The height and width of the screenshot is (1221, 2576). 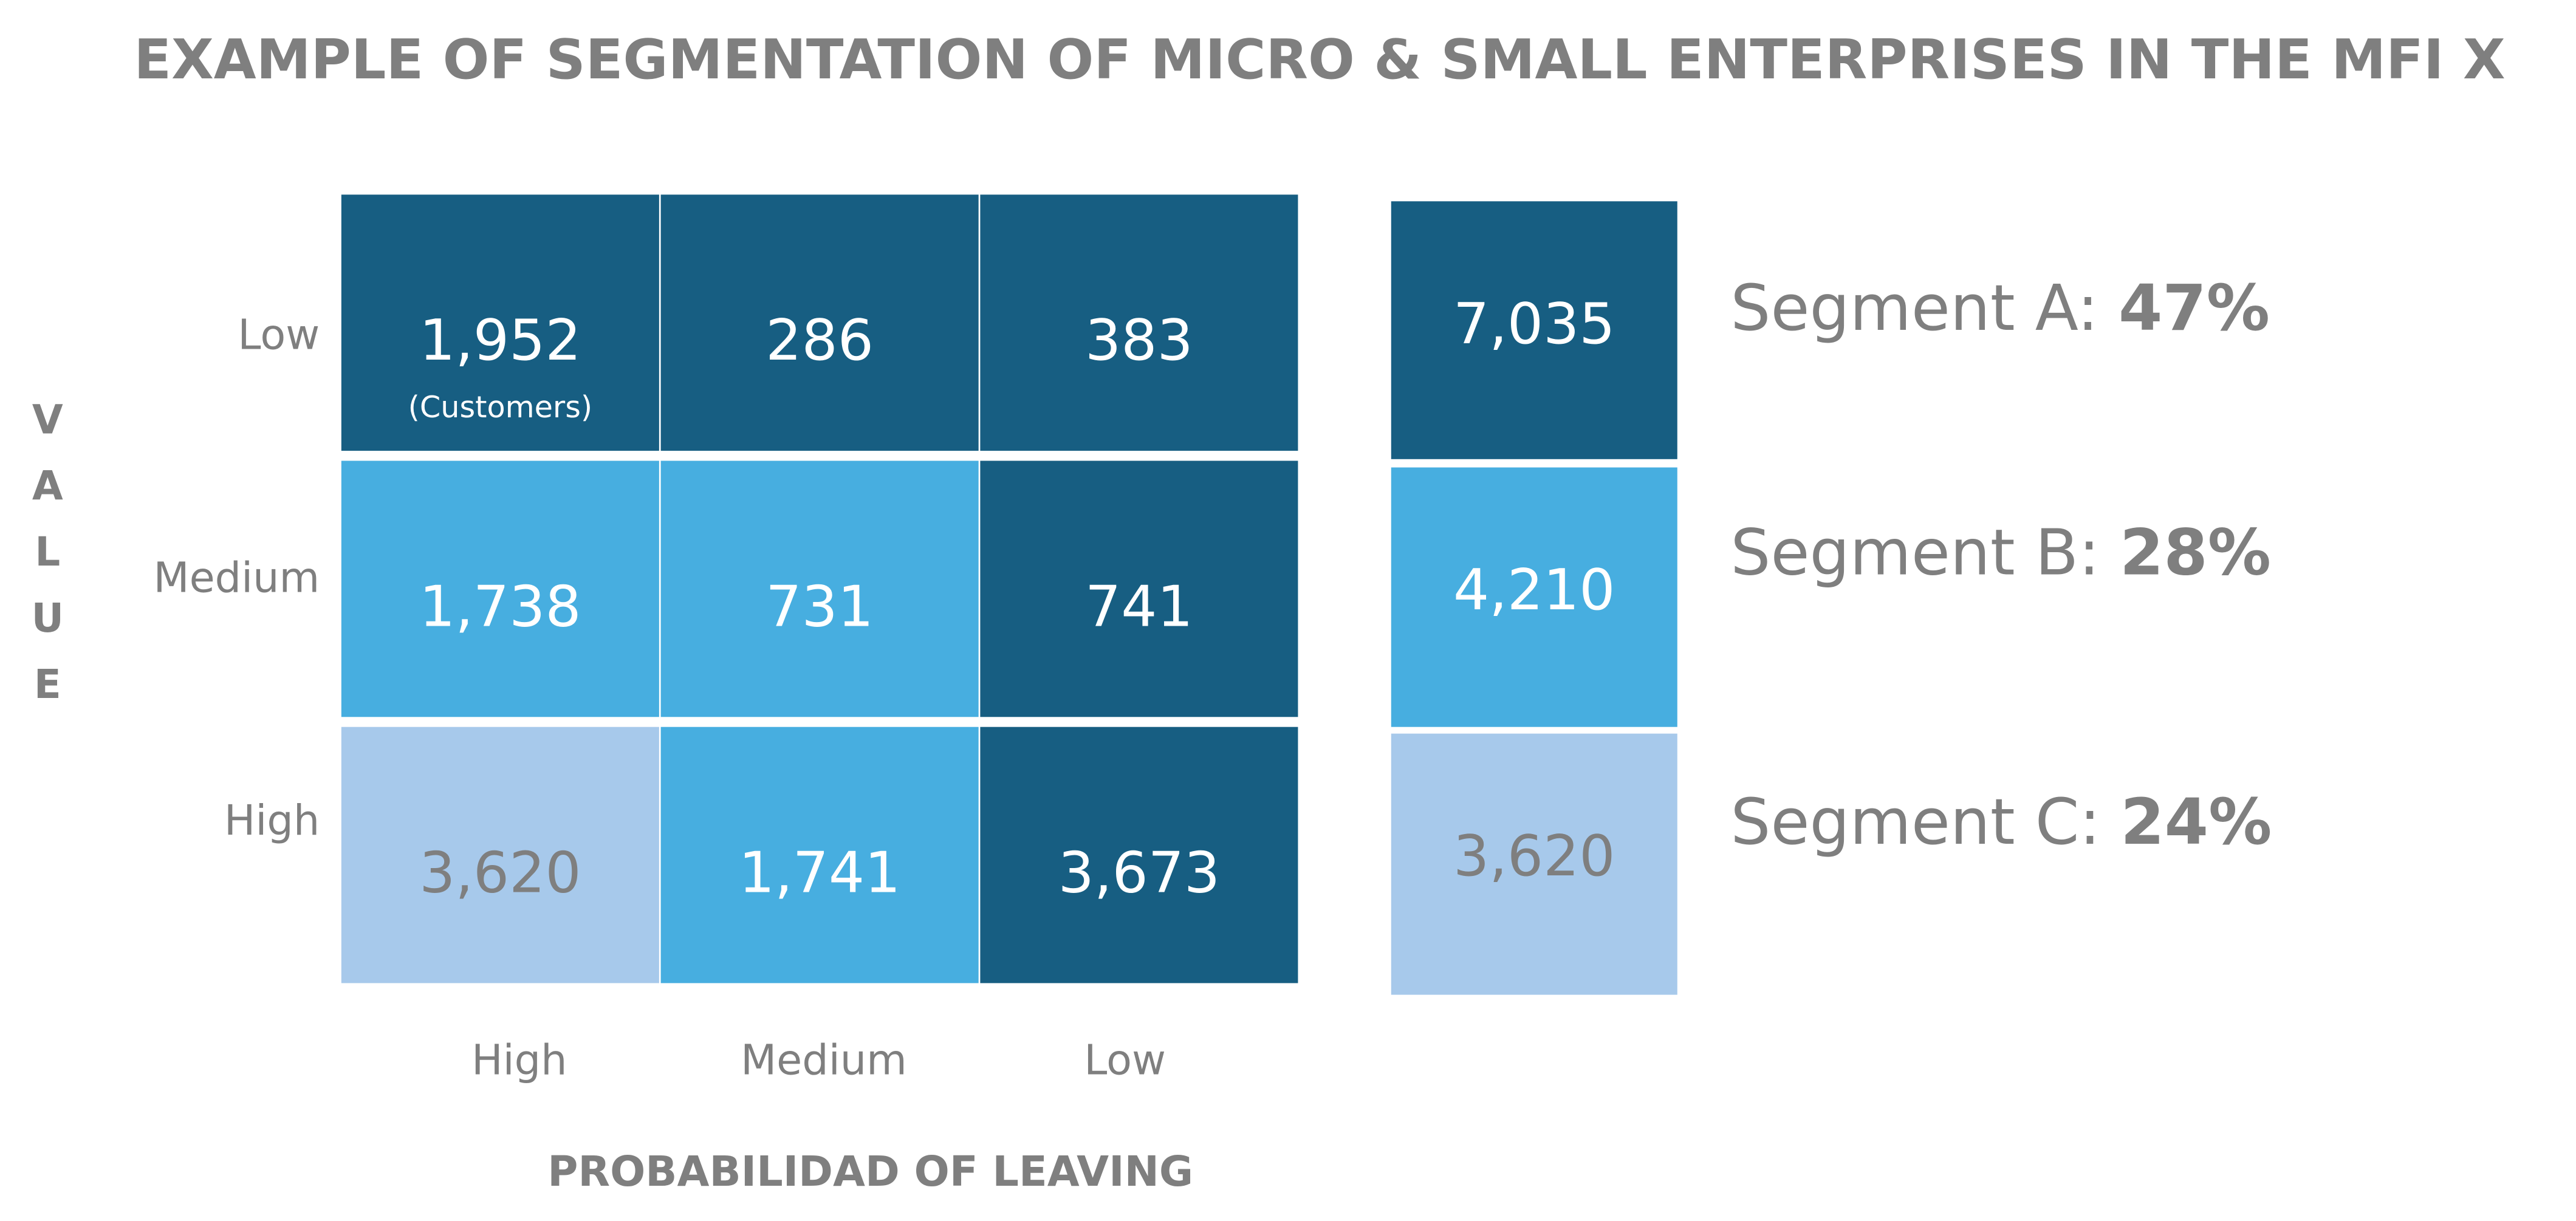 What do you see at coordinates (1125, 1060) in the screenshot?
I see `column-label: Low` at bounding box center [1125, 1060].